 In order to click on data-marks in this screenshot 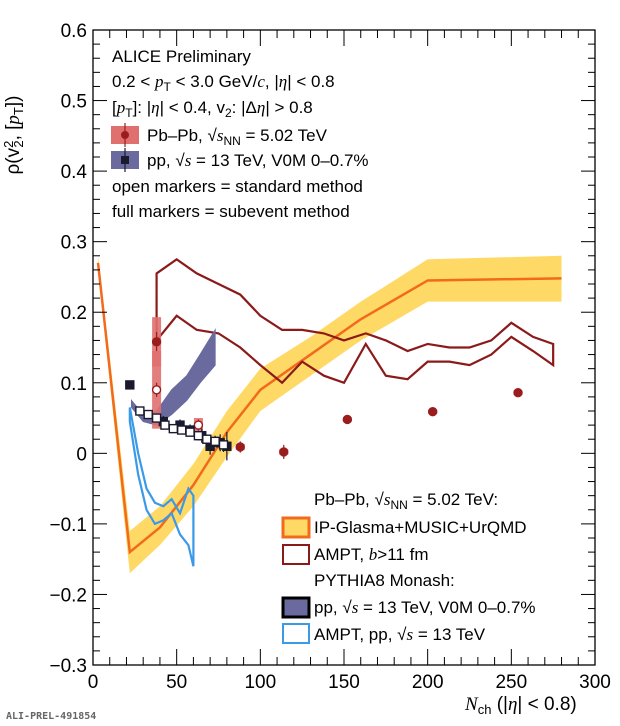, I will do `click(324, 389)`.